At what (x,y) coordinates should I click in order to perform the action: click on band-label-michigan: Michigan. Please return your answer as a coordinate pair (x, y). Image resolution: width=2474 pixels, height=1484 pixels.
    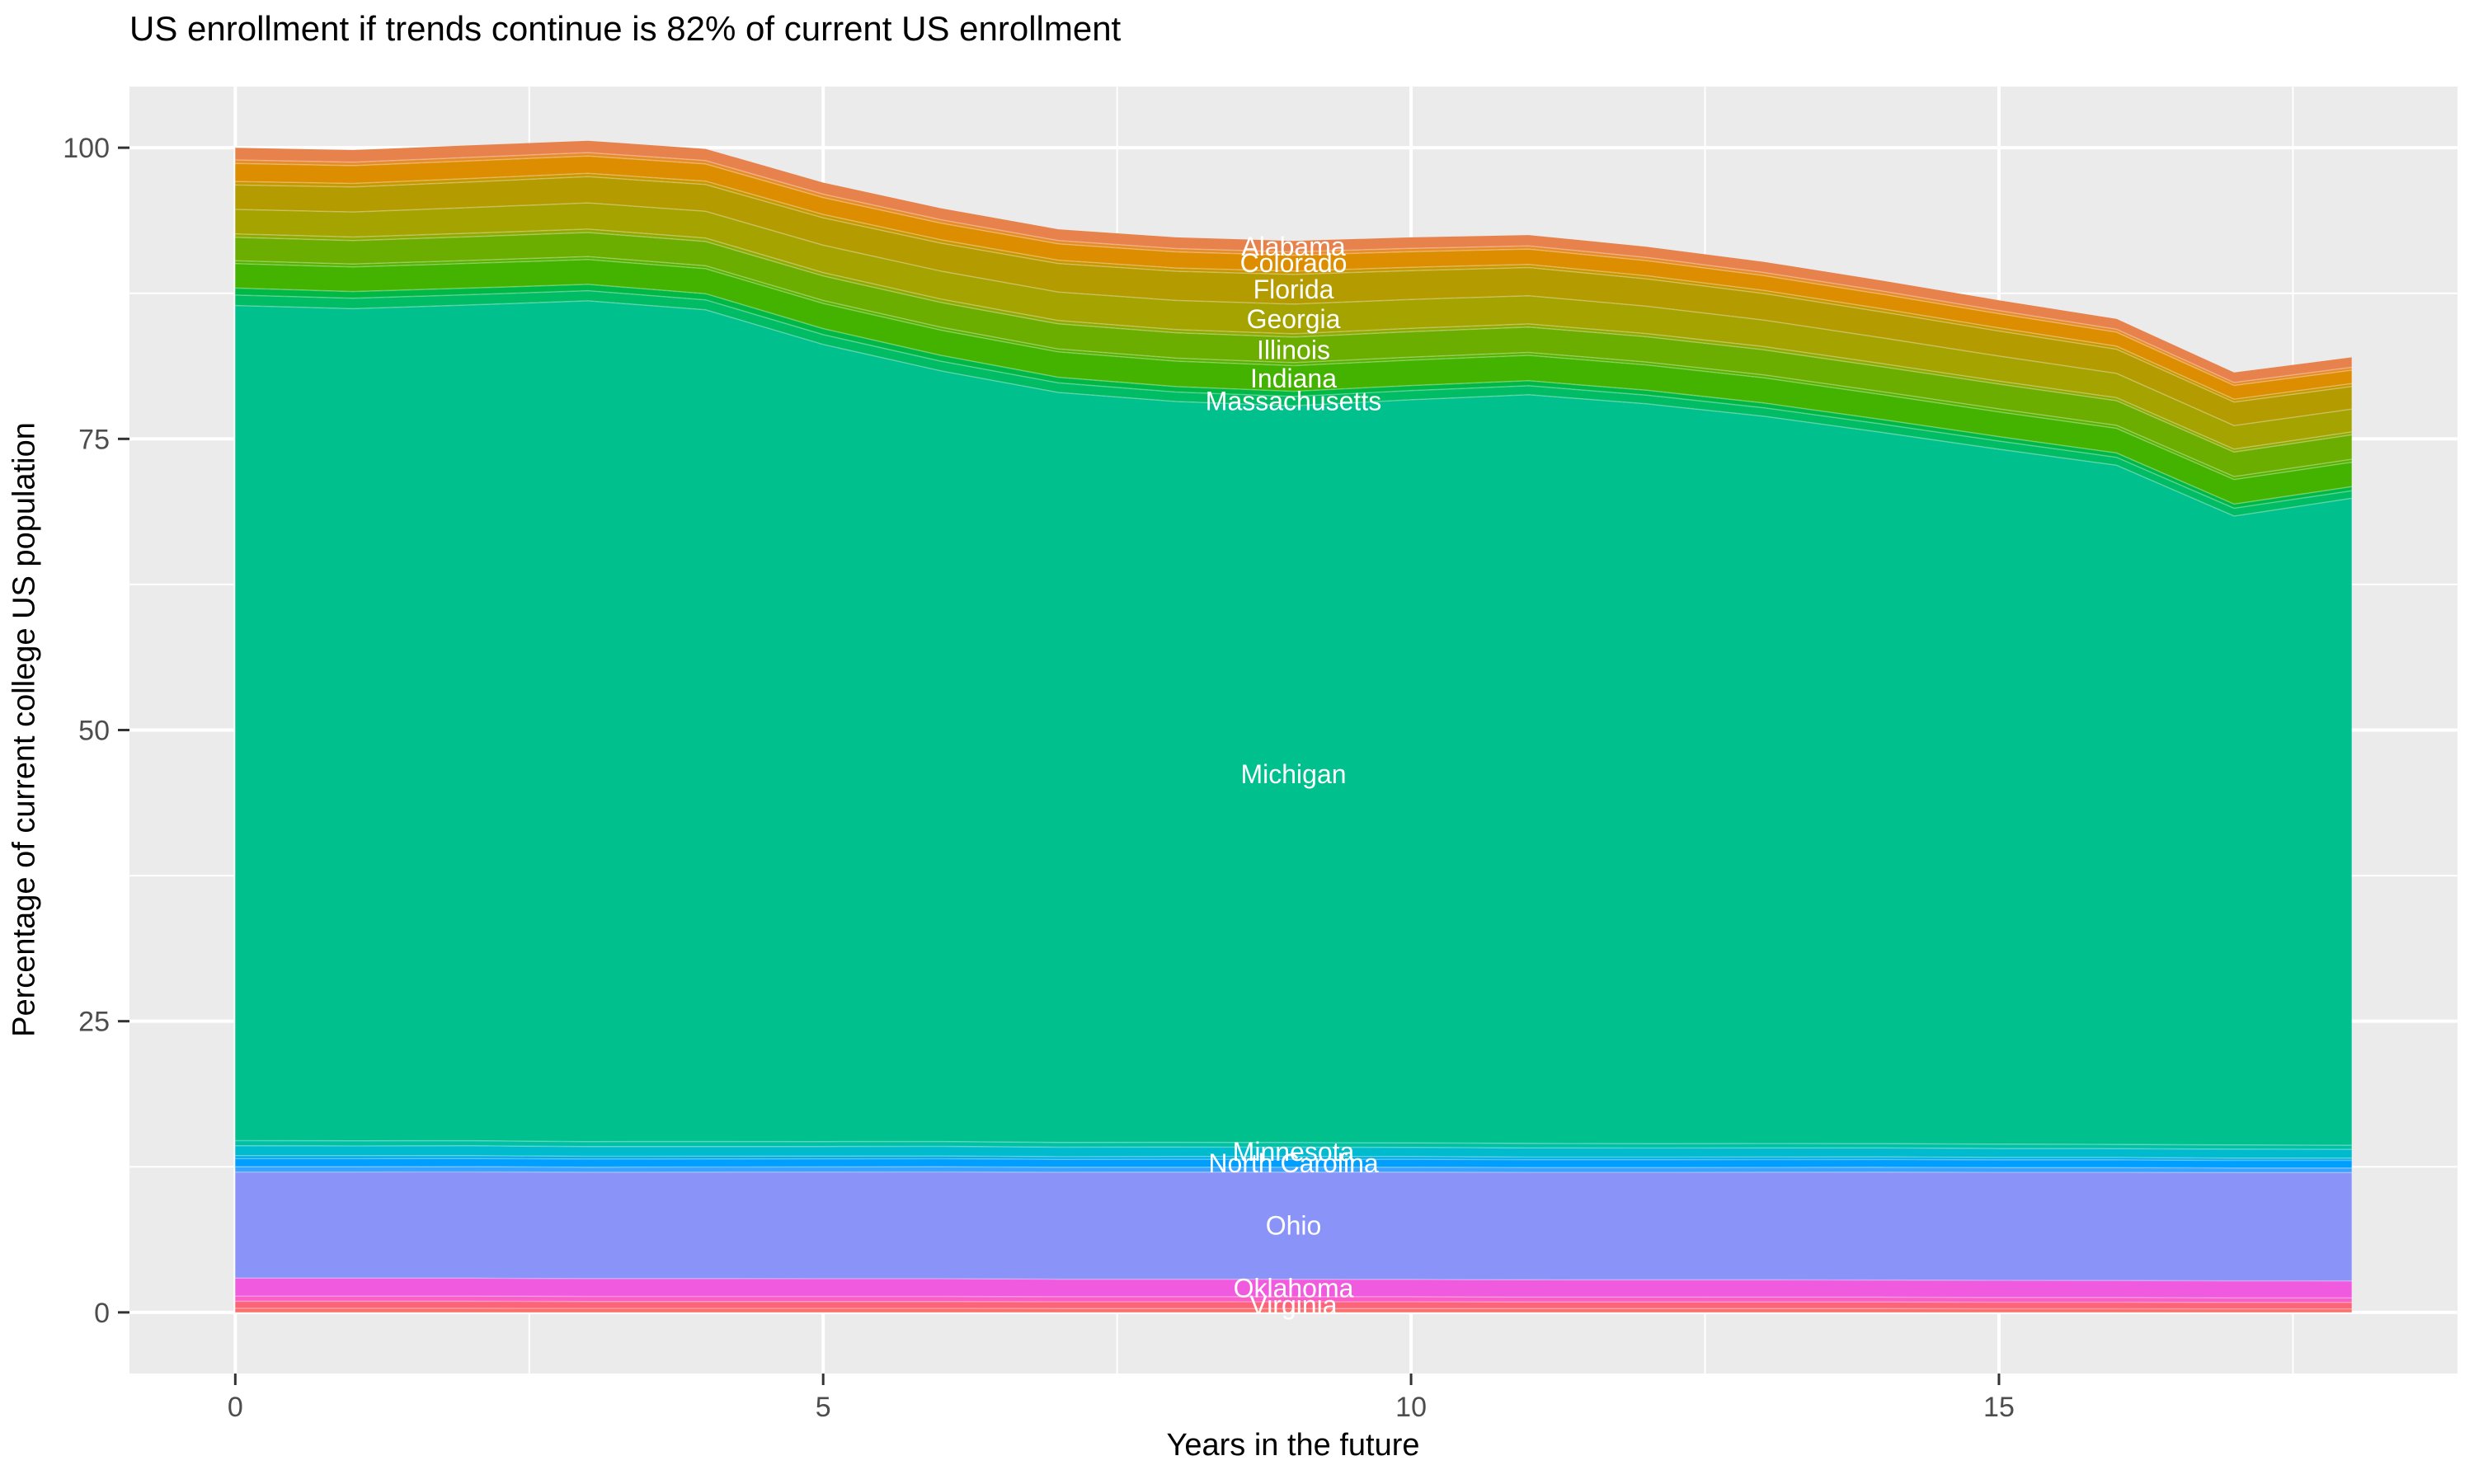
    Looking at the image, I should click on (1293, 774).